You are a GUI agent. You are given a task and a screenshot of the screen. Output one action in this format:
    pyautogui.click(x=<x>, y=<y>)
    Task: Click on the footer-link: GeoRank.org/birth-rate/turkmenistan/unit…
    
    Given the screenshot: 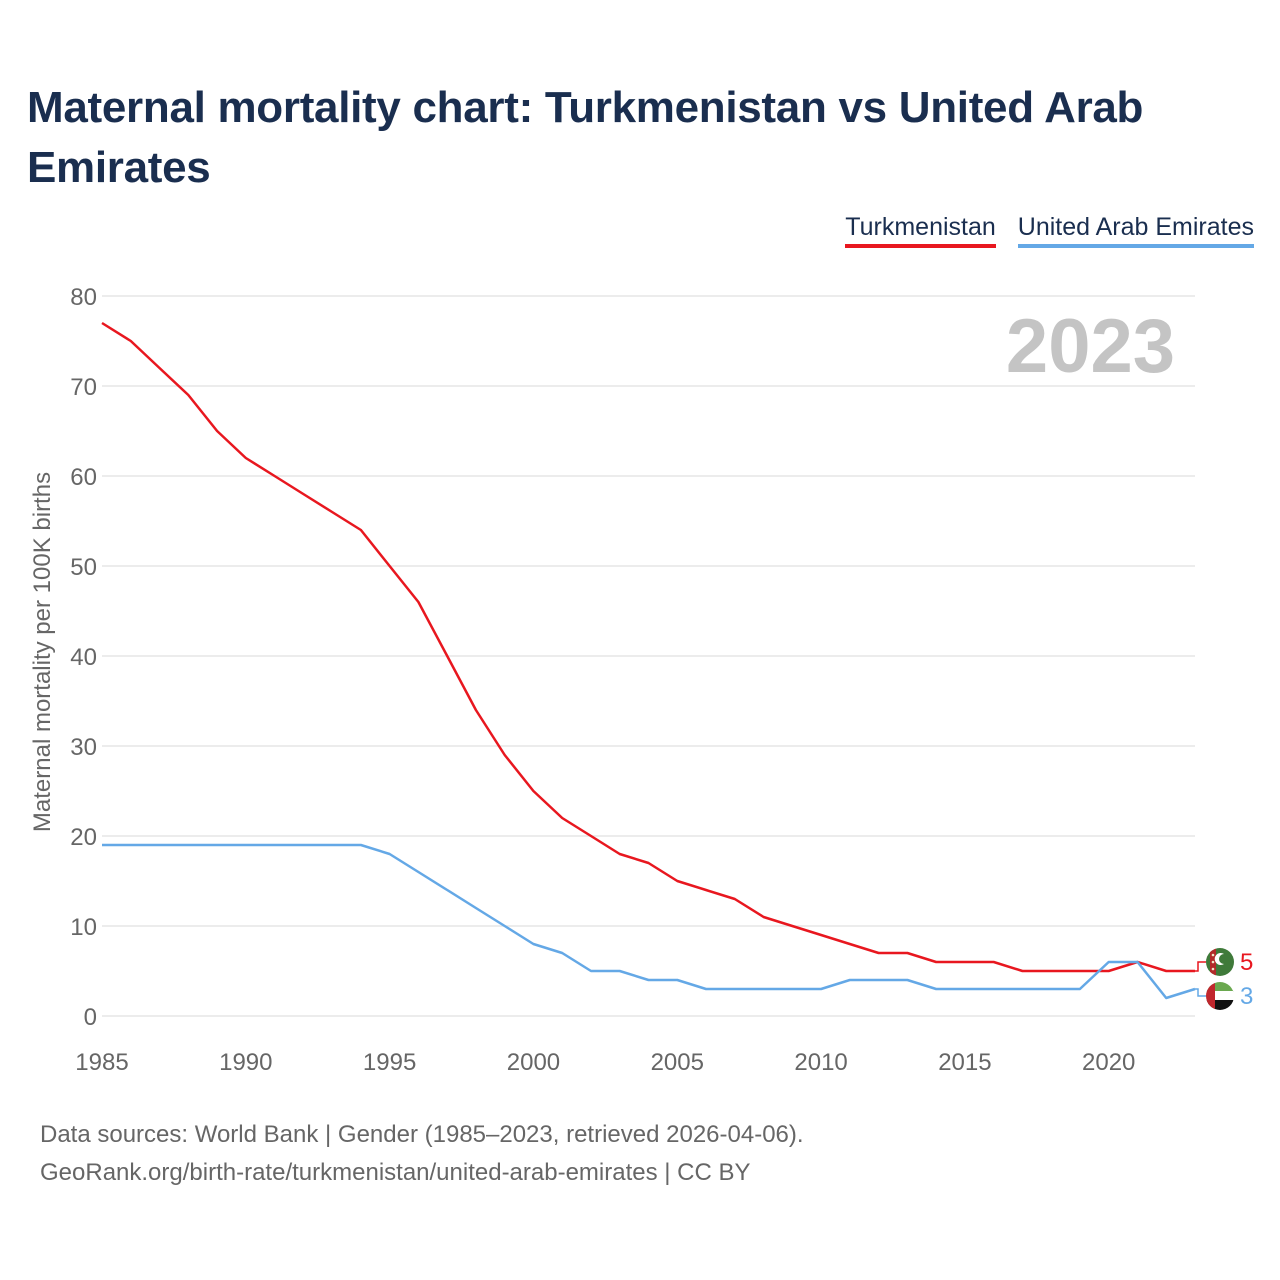 What is the action you would take?
    pyautogui.click(x=395, y=1172)
    